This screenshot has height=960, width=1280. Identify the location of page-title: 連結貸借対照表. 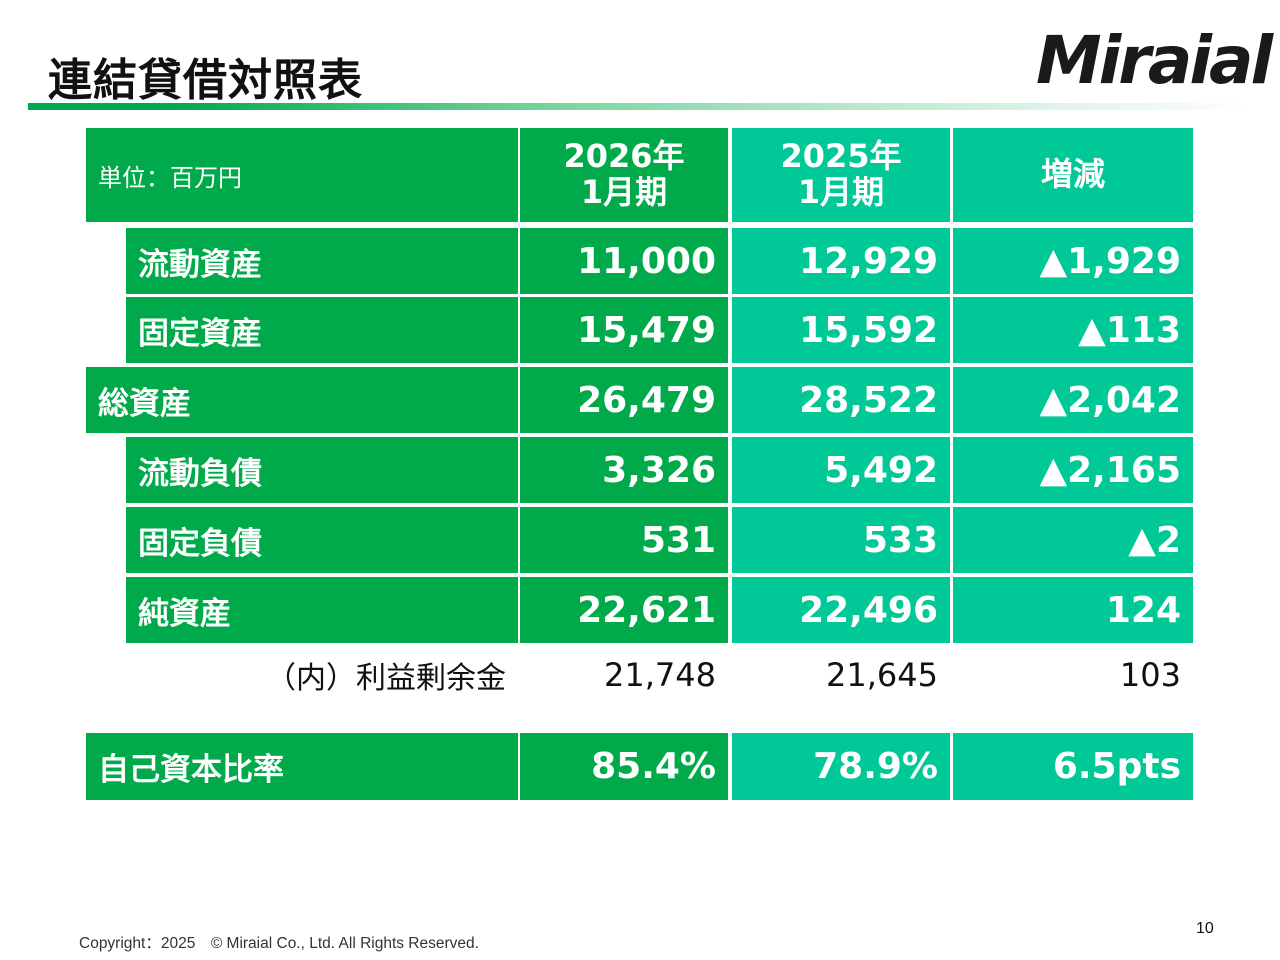
(205, 80).